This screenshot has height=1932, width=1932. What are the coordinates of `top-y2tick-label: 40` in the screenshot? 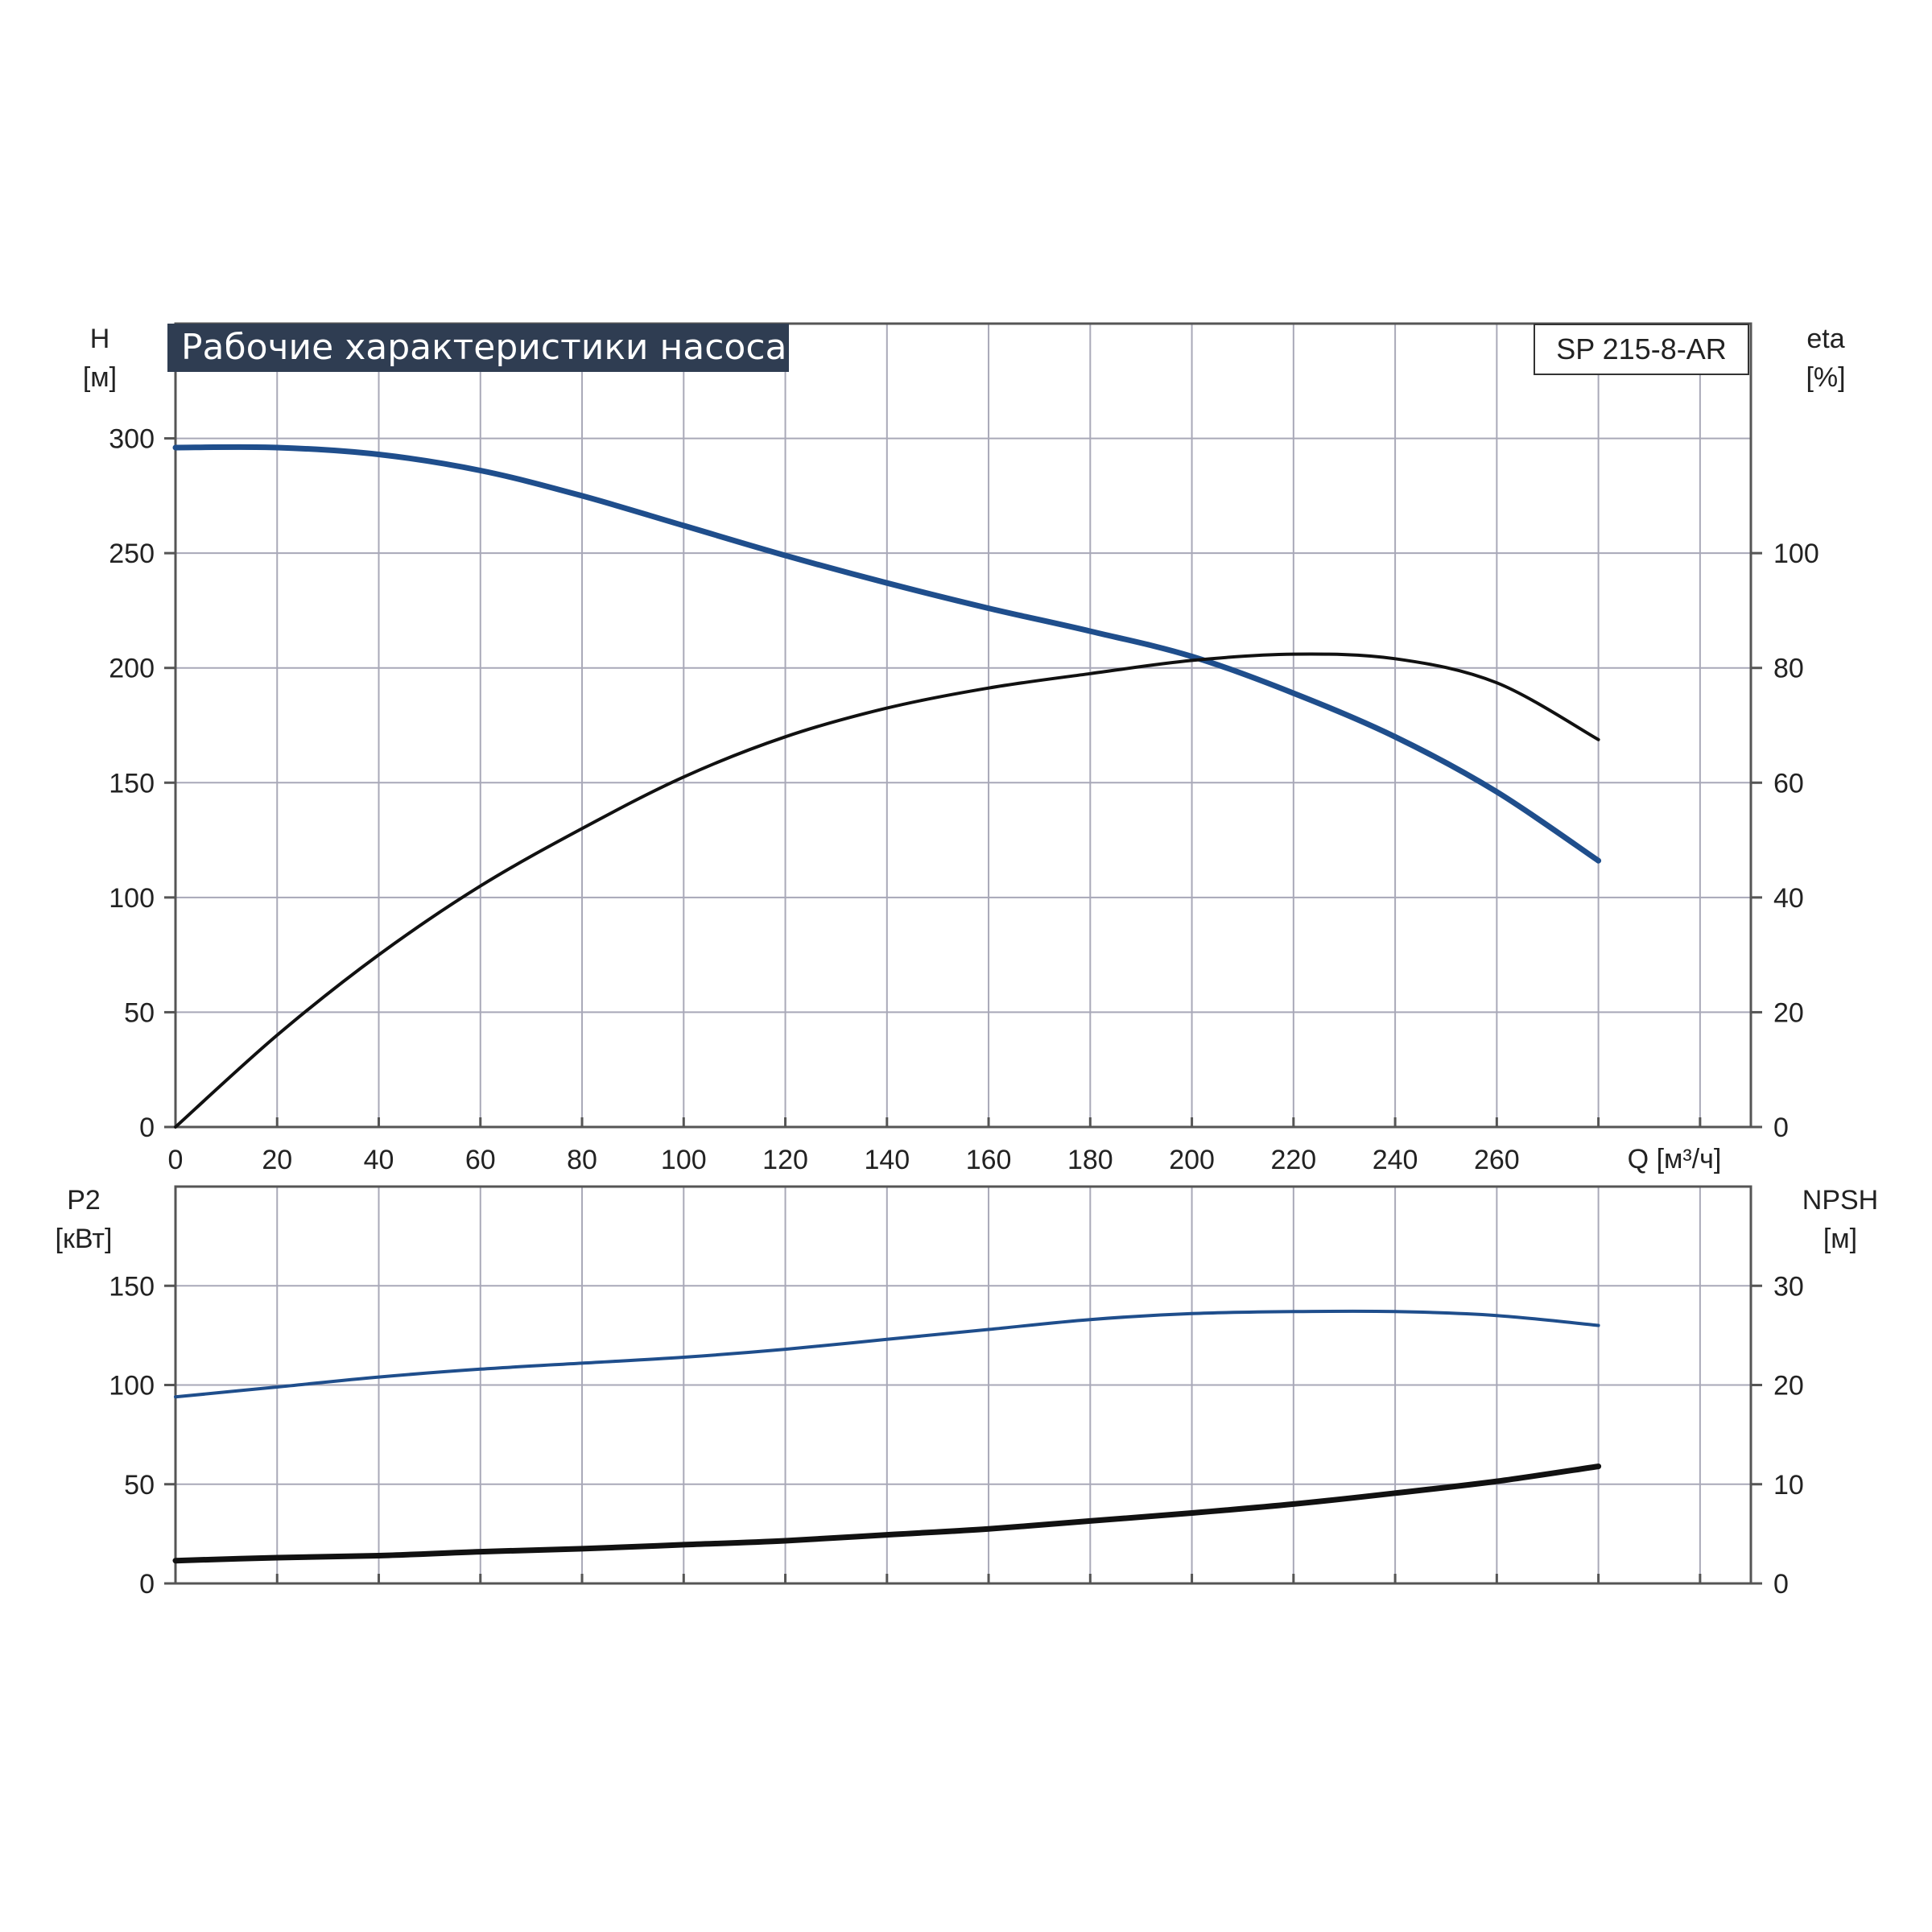 It's located at (1788, 898).